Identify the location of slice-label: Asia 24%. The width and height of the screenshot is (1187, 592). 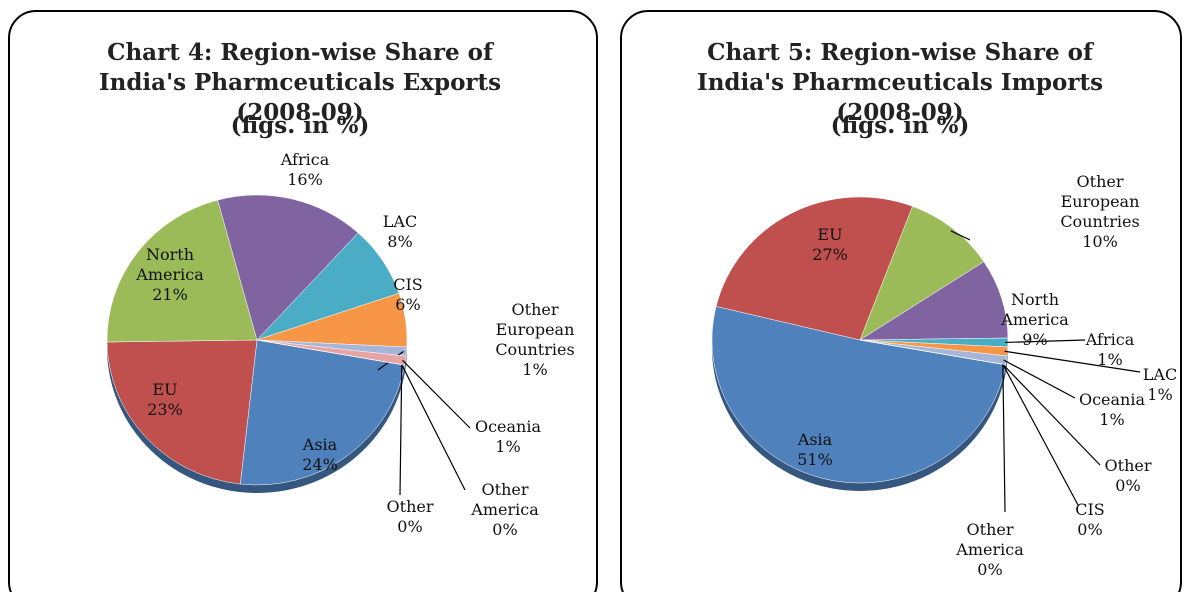
(320, 455).